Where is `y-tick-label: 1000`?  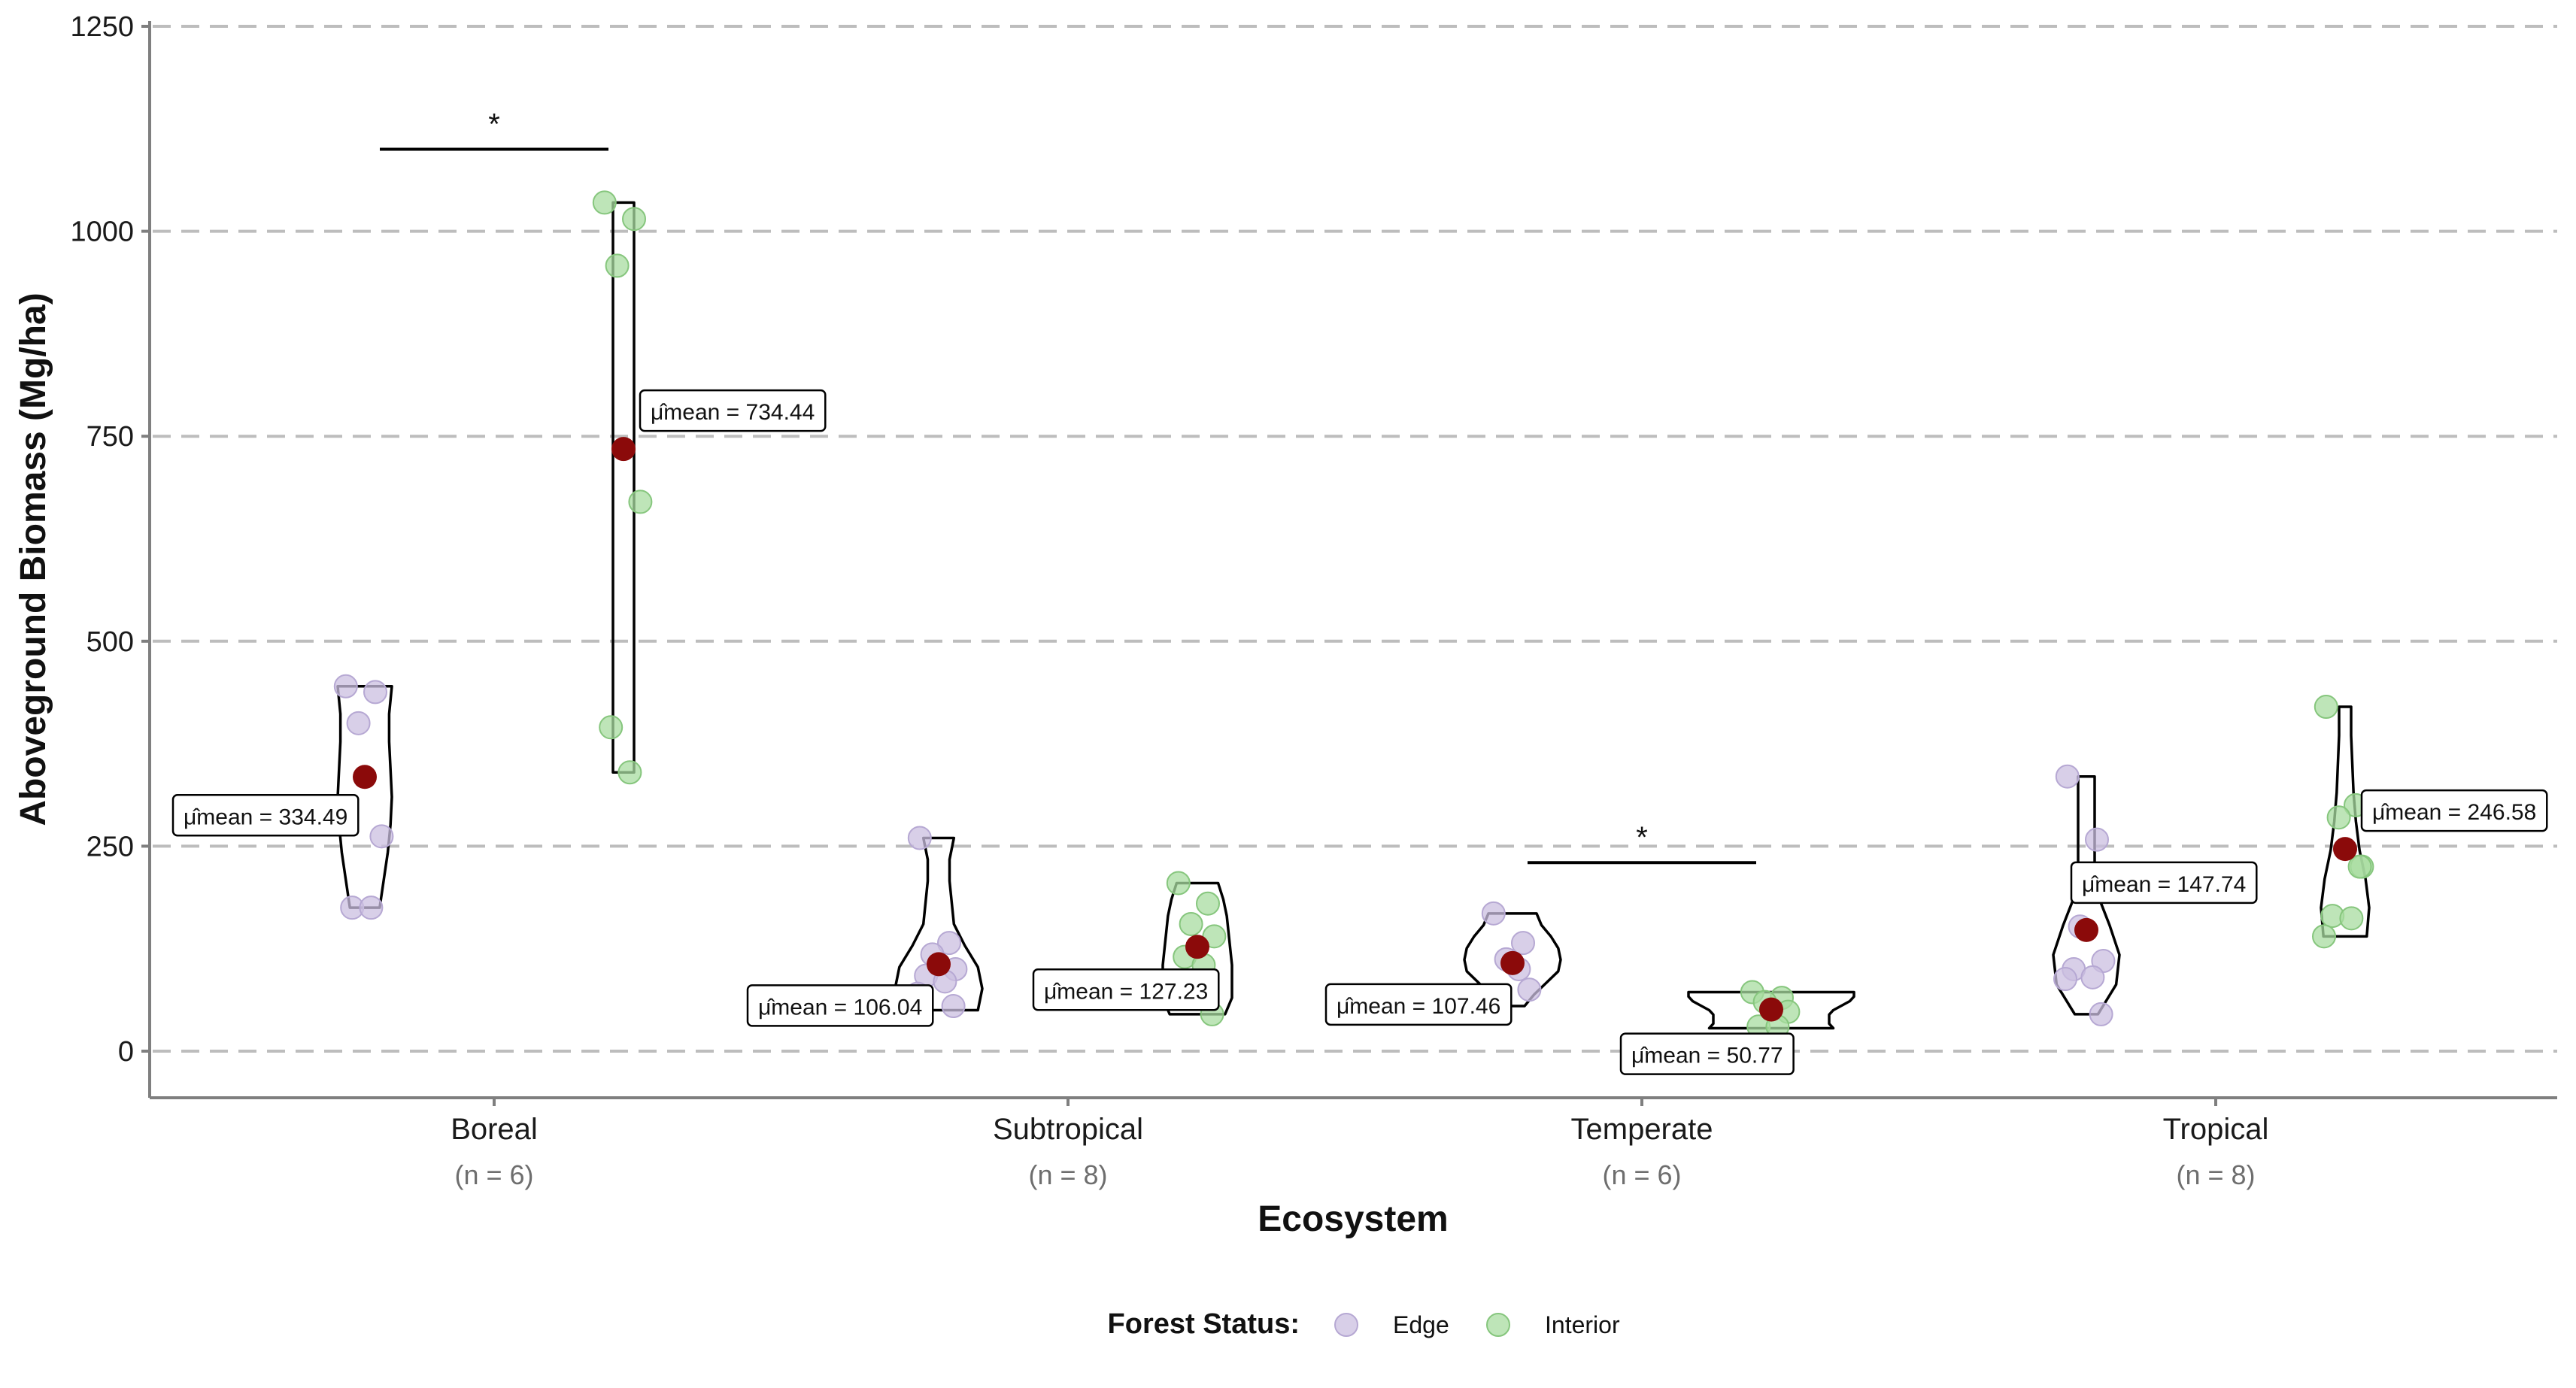
y-tick-label: 1000 is located at coordinates (102, 232).